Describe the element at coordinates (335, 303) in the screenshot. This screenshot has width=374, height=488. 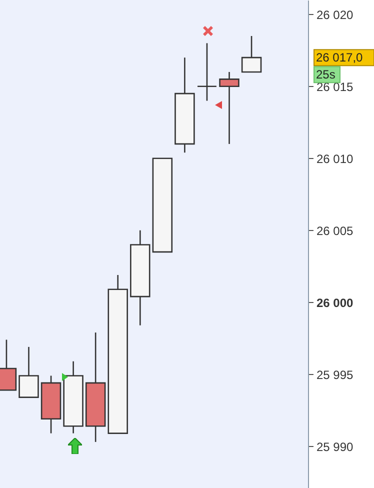
I see `y-tick-label: 26 000` at that location.